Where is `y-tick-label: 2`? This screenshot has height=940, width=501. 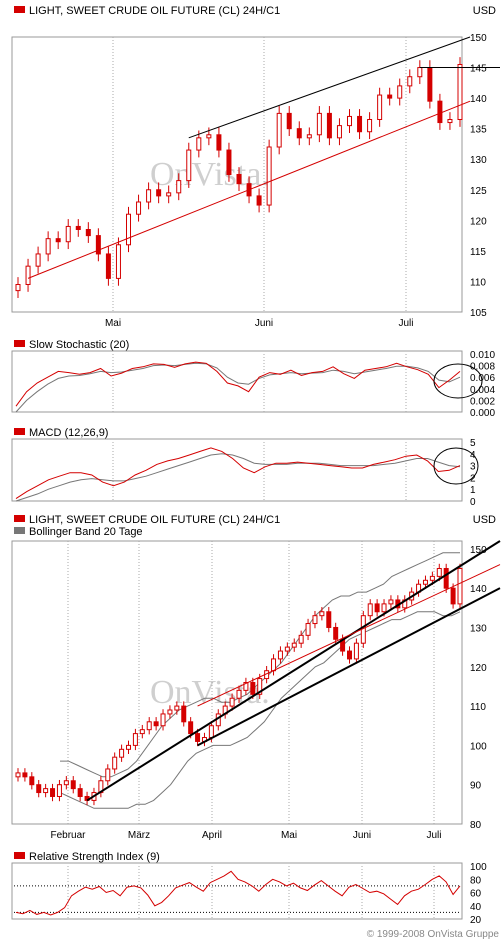
y-tick-label: 2 is located at coordinates (473, 478).